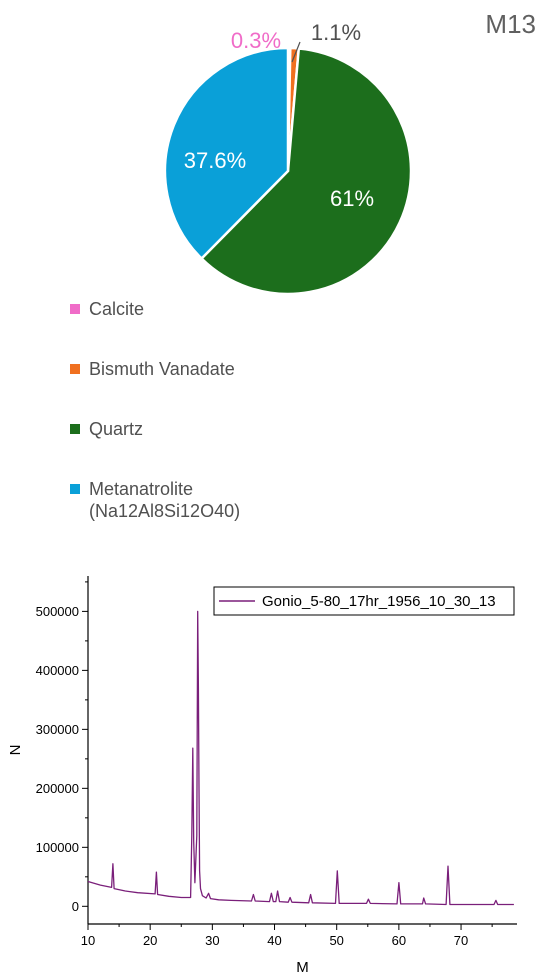  What do you see at coordinates (75, 906) in the screenshot?
I see `y-tick-label: 0` at bounding box center [75, 906].